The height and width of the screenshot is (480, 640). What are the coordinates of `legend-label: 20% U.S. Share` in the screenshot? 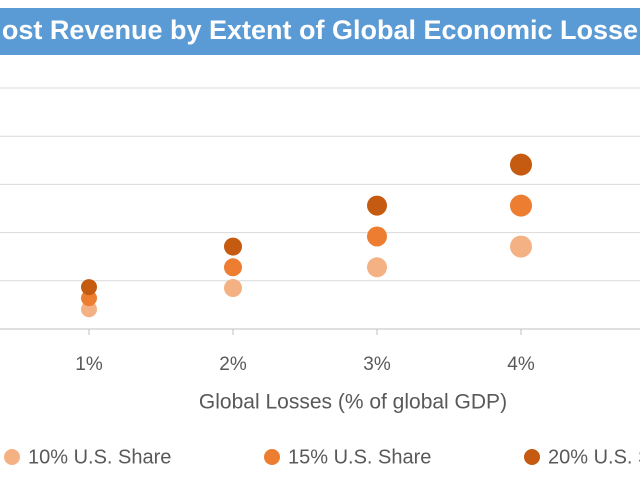 It's located at (594, 457).